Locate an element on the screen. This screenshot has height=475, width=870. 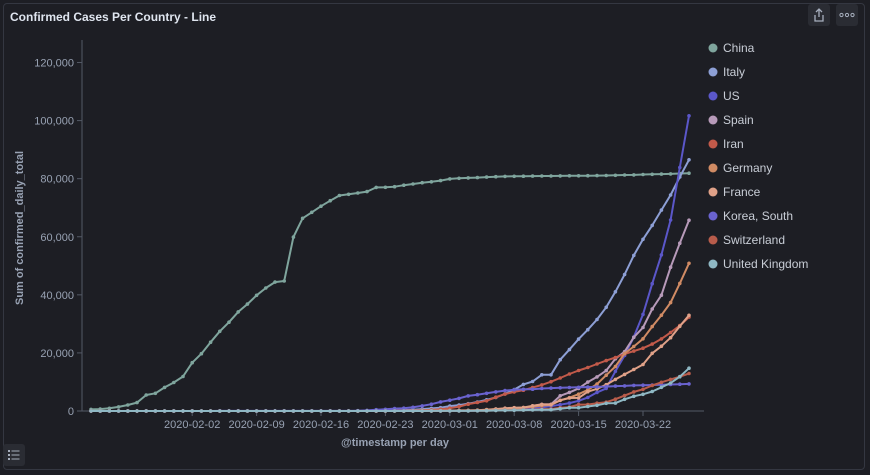
x-tick-label: 2020-02-16 is located at coordinates (321, 425).